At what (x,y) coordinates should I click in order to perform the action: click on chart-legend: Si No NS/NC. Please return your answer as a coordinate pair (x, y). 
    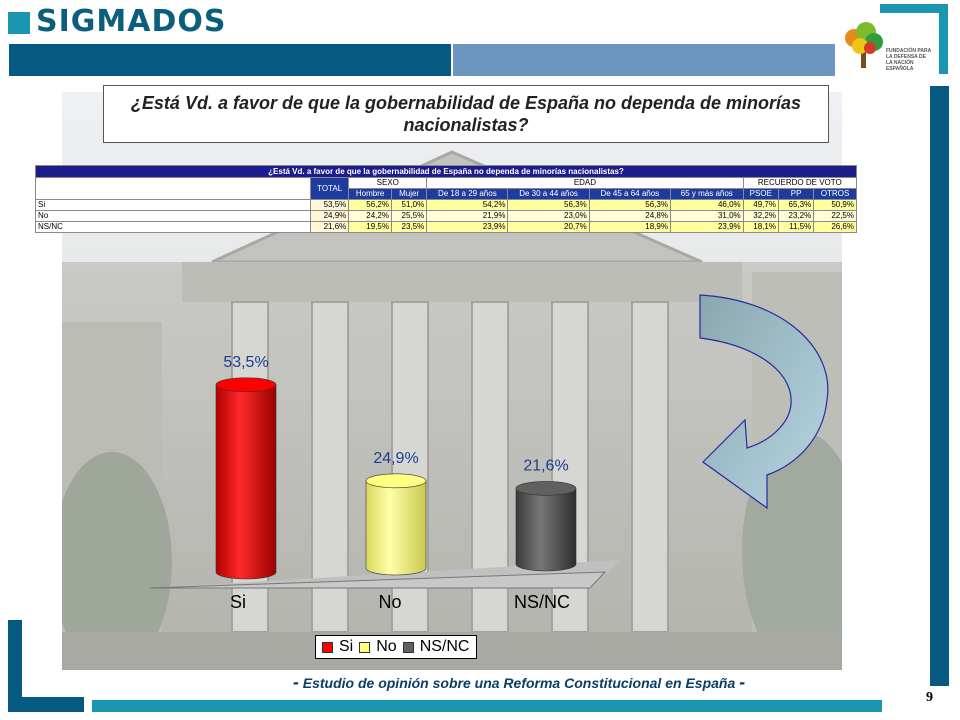
    Looking at the image, I should click on (396, 647).